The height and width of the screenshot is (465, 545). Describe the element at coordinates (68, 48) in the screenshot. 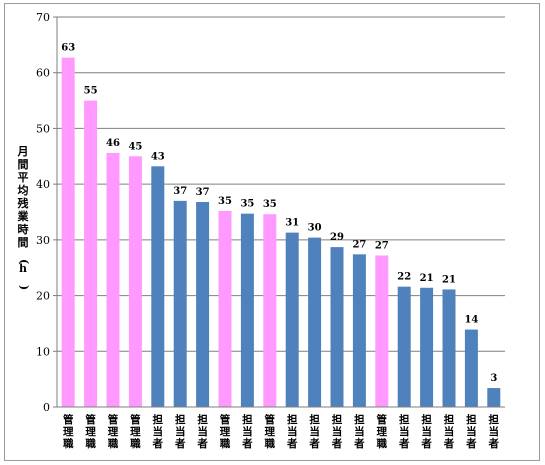

I see `data-label: 63` at that location.